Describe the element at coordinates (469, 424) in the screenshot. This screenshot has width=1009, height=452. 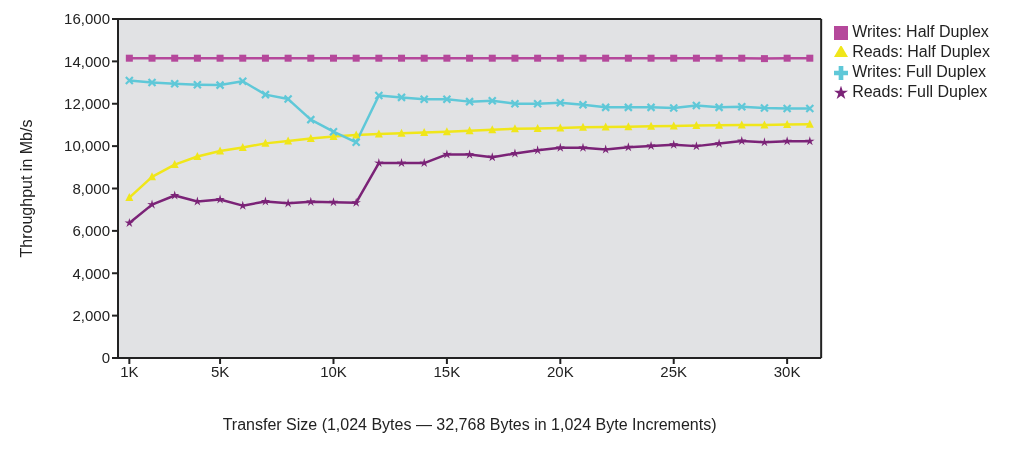
I see `x-axis-title: Transfer Size (1,024 Bytes — 32,768 Bytes in 1,024 Byte Increments)` at that location.